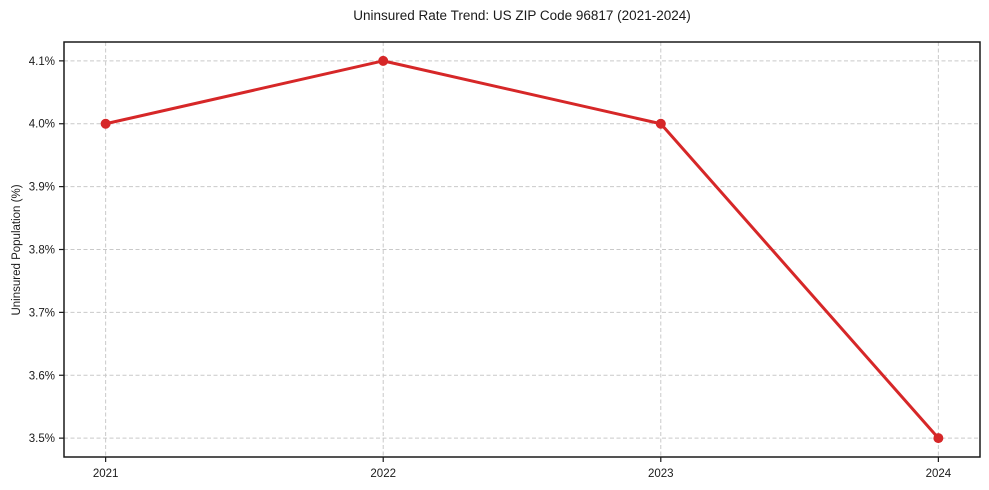 The image size is (989, 490). Describe the element at coordinates (383, 474) in the screenshot. I see `x-tick-label: 2022` at that location.